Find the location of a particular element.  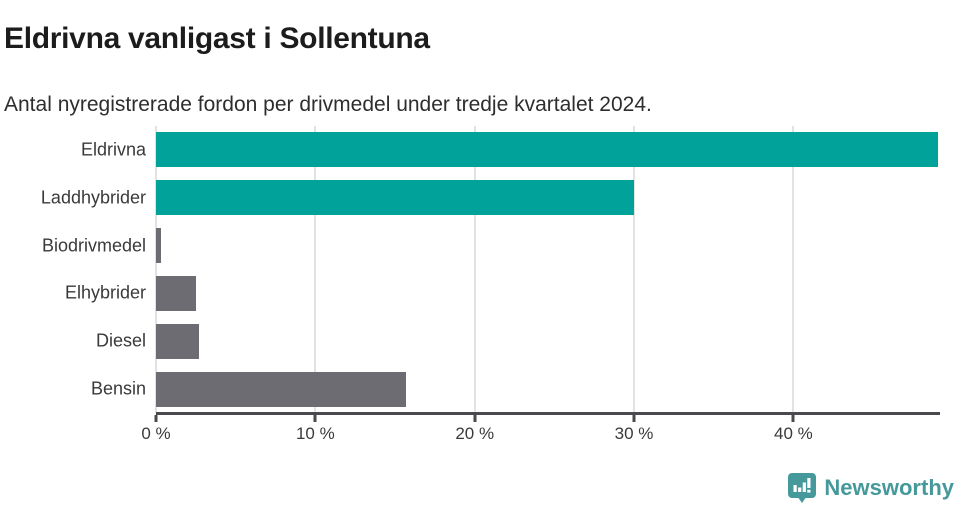

bar-elhybrider is located at coordinates (176, 293).